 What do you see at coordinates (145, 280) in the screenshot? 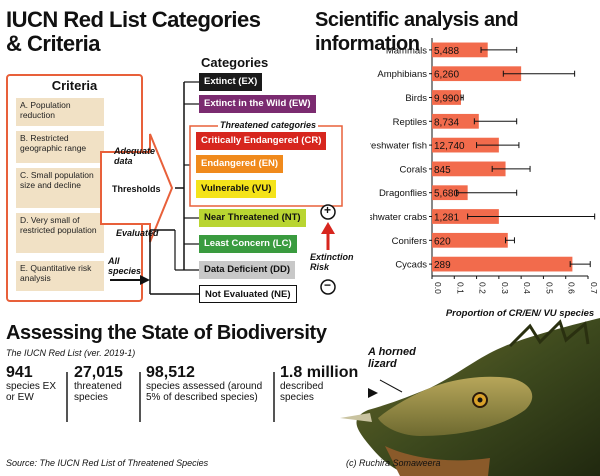
I see `all-species-arrow-head` at bounding box center [145, 280].